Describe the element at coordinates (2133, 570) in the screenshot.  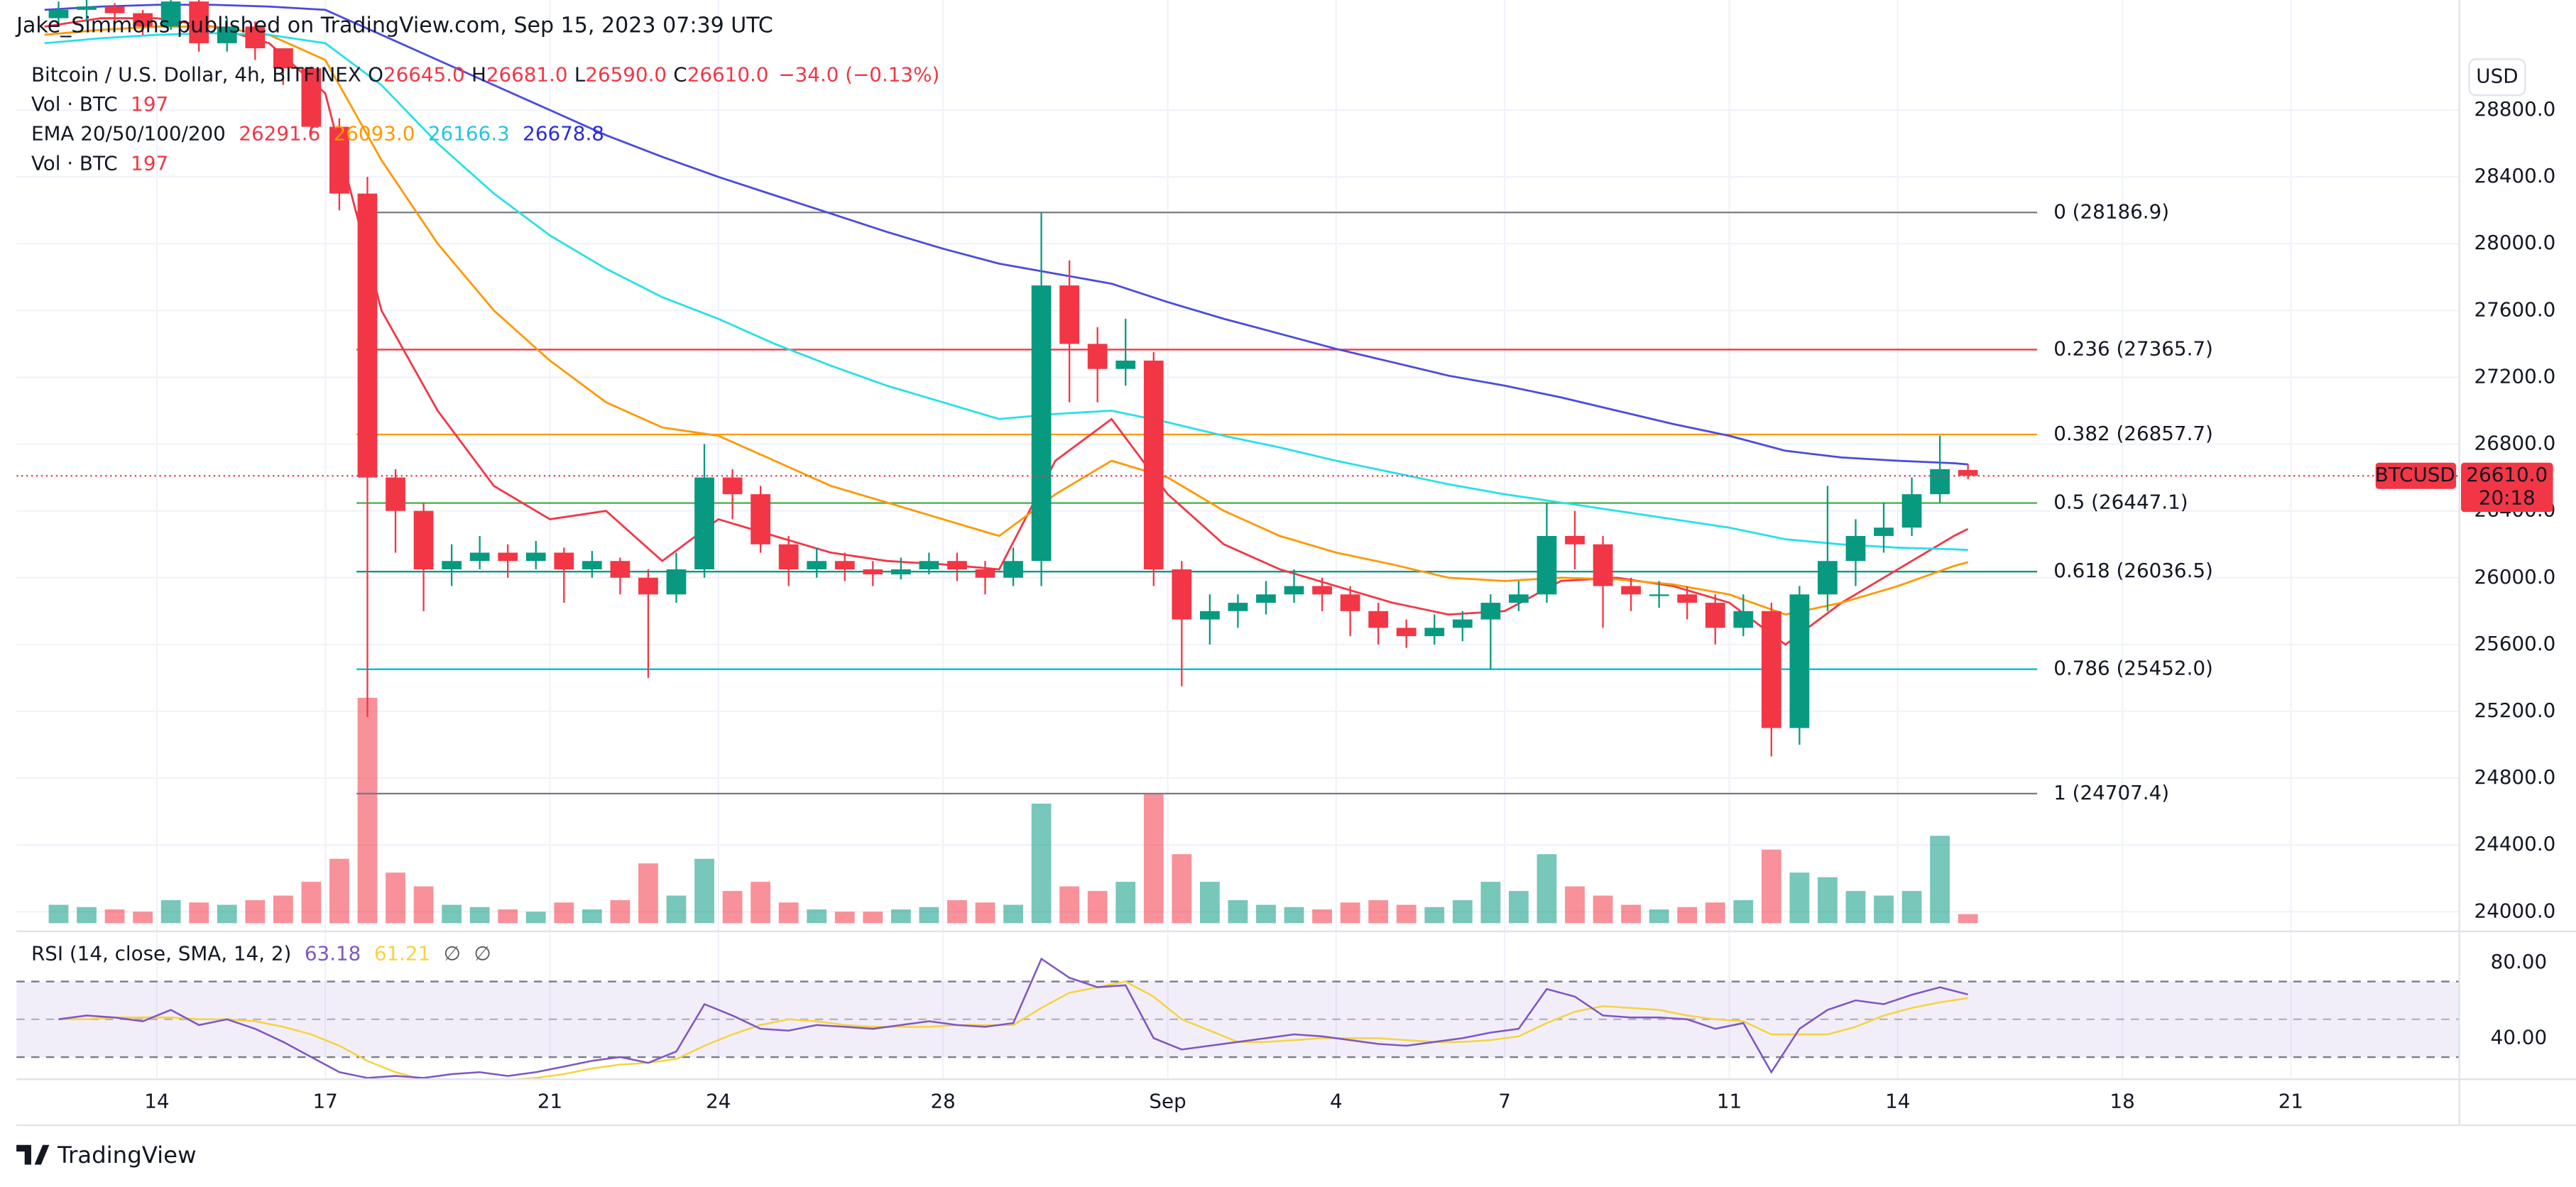
I see `fib-label: 0.618 (26036.5)` at that location.